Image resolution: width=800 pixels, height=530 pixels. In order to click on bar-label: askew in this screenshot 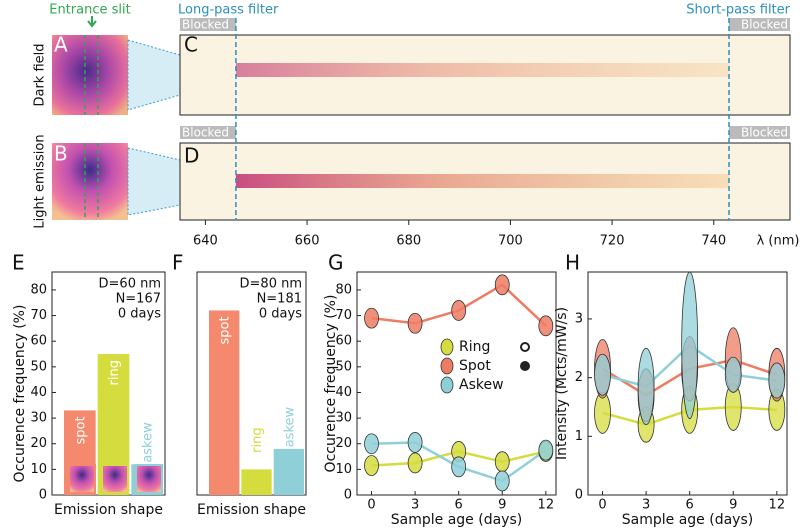, I will do `click(148, 442)`.